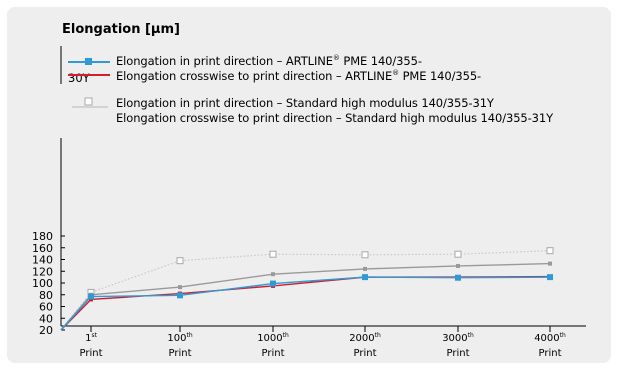 The width and height of the screenshot is (621, 371). What do you see at coordinates (121, 29) in the screenshot?
I see `y-axis-title: Elongation [µm]` at bounding box center [121, 29].